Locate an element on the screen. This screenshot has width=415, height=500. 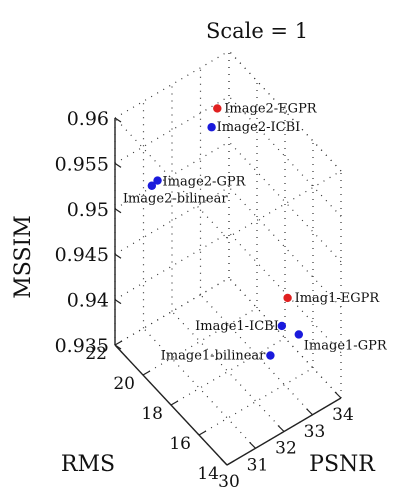
x-tick-label: 33 is located at coordinates (315, 432).